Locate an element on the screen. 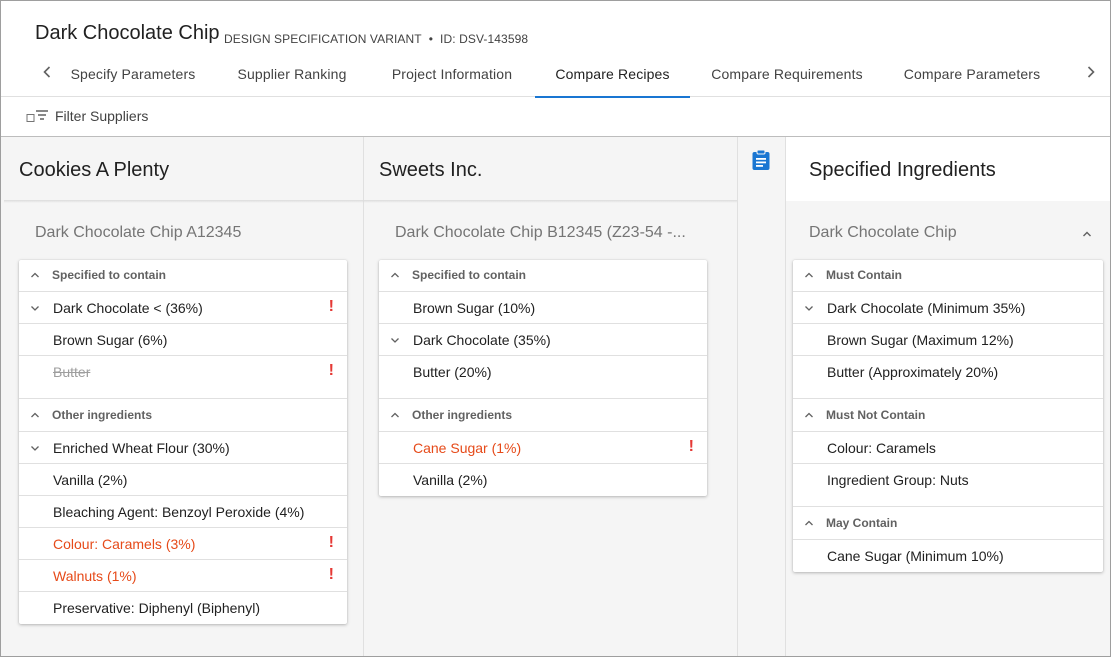 Image resolution: width=1111 pixels, height=657 pixels. section-title: May Contain is located at coordinates (862, 523).